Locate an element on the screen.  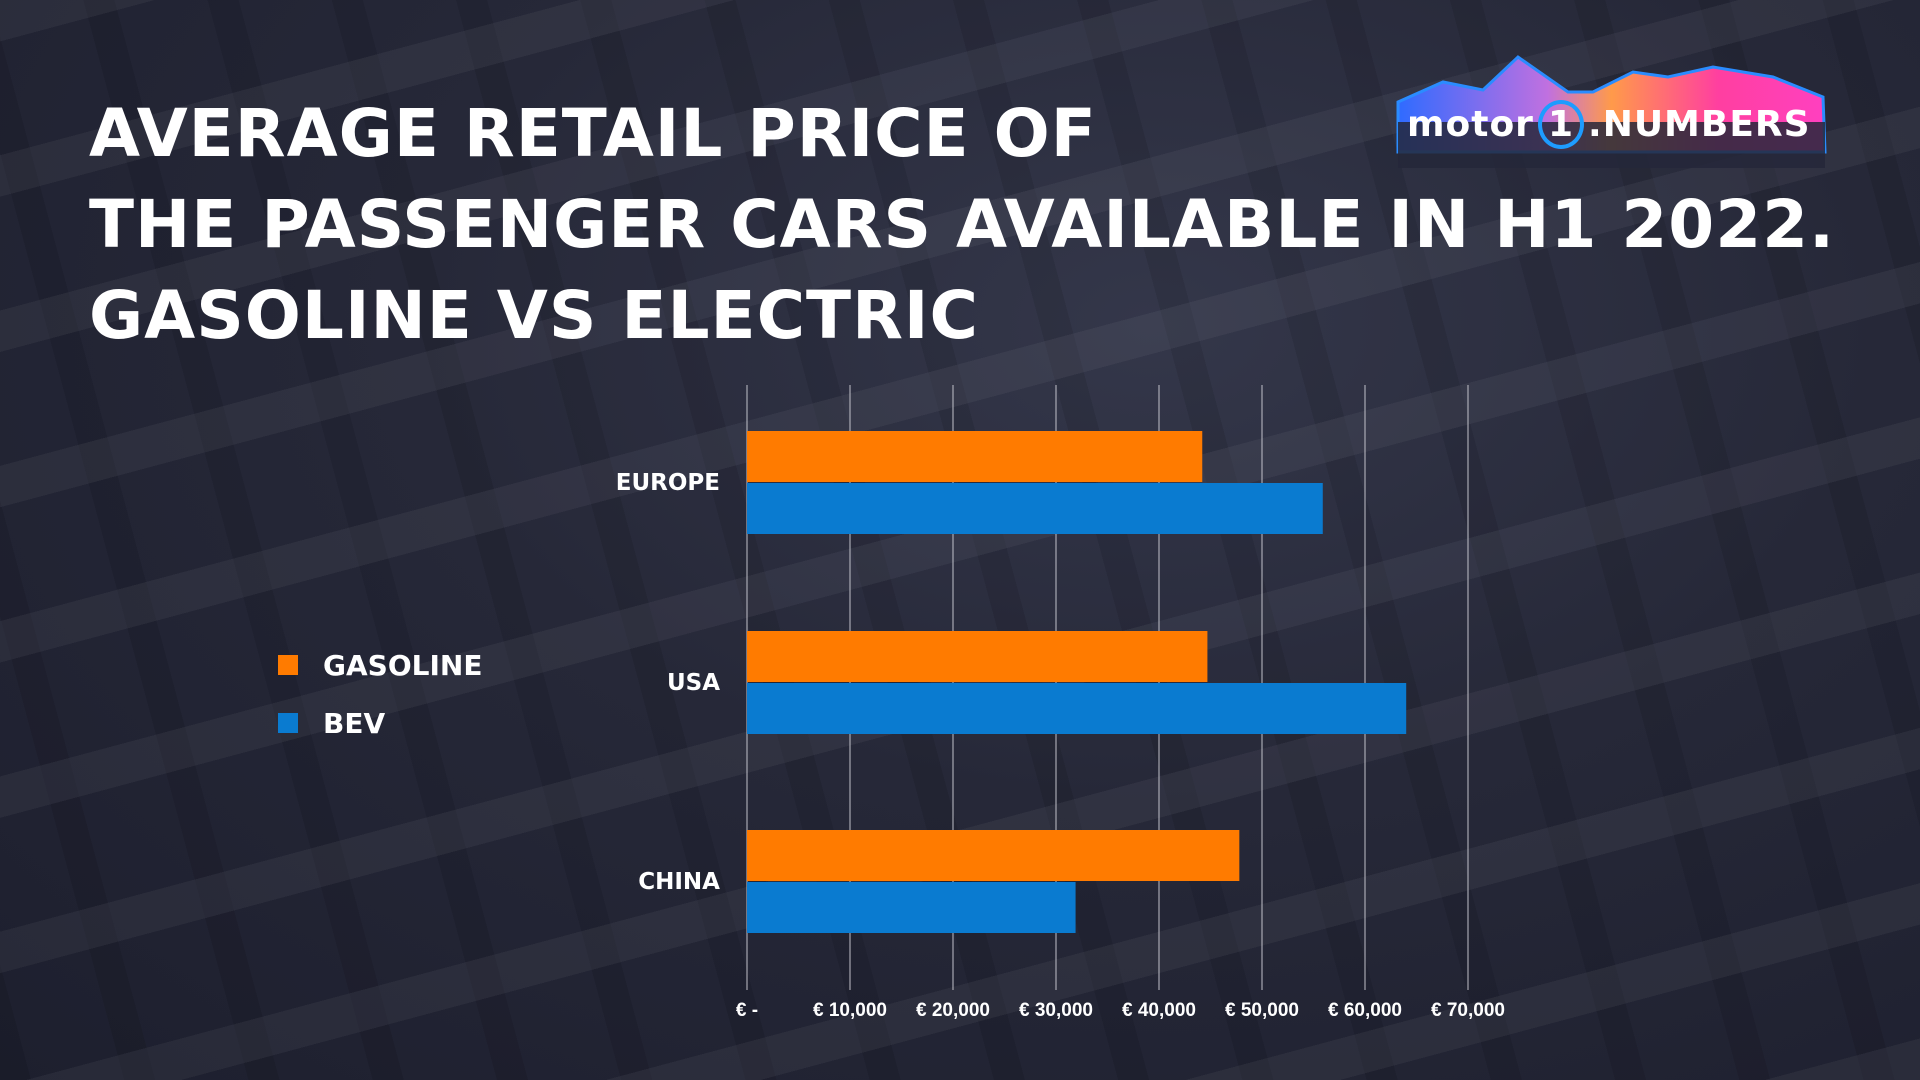
category-label: USA is located at coordinates (693, 683).